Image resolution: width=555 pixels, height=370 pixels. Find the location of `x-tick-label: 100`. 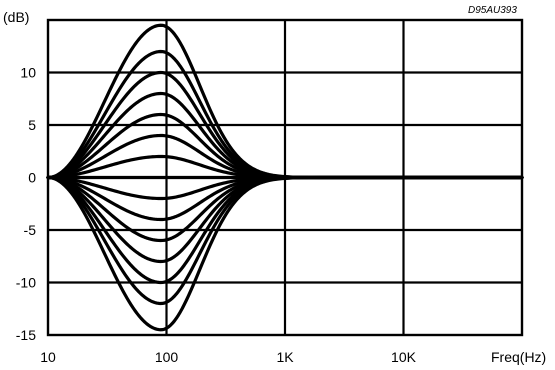

x-tick-label: 100 is located at coordinates (167, 357).